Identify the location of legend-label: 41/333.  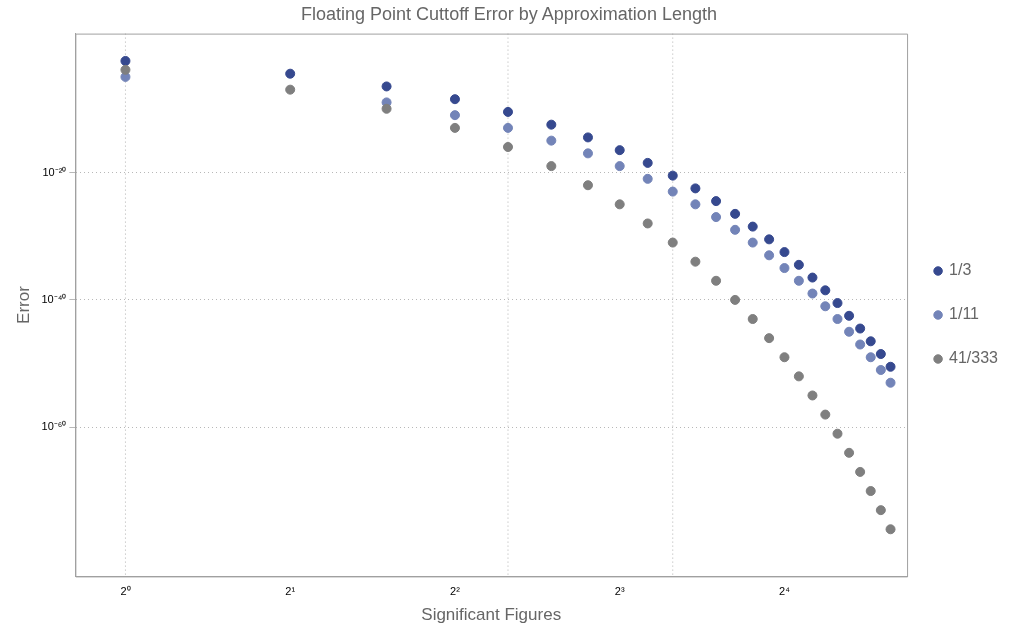
(974, 358).